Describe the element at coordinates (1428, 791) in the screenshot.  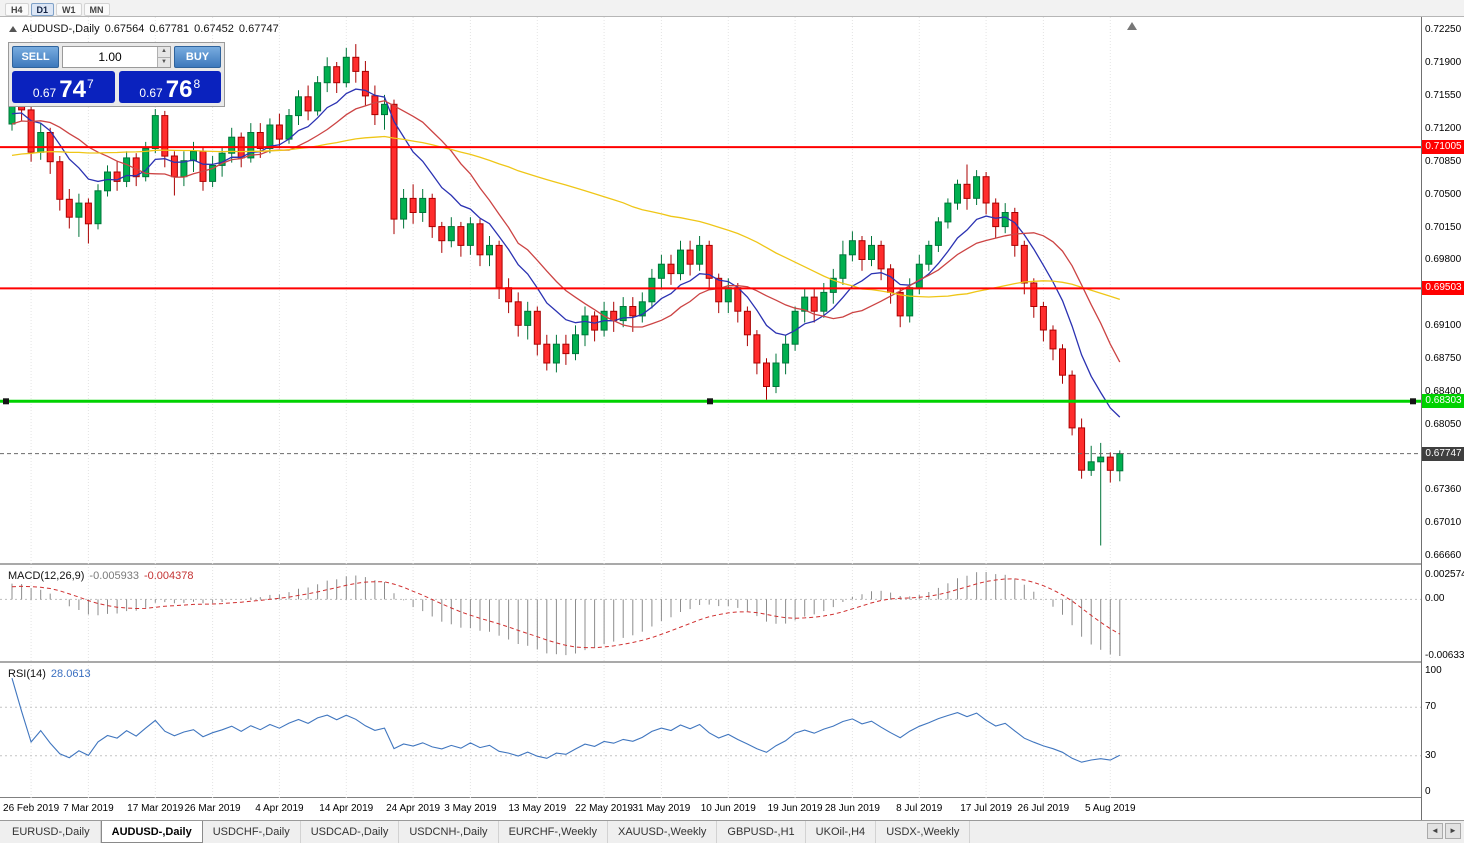
I see `rsi-axis-label: 0` at that location.